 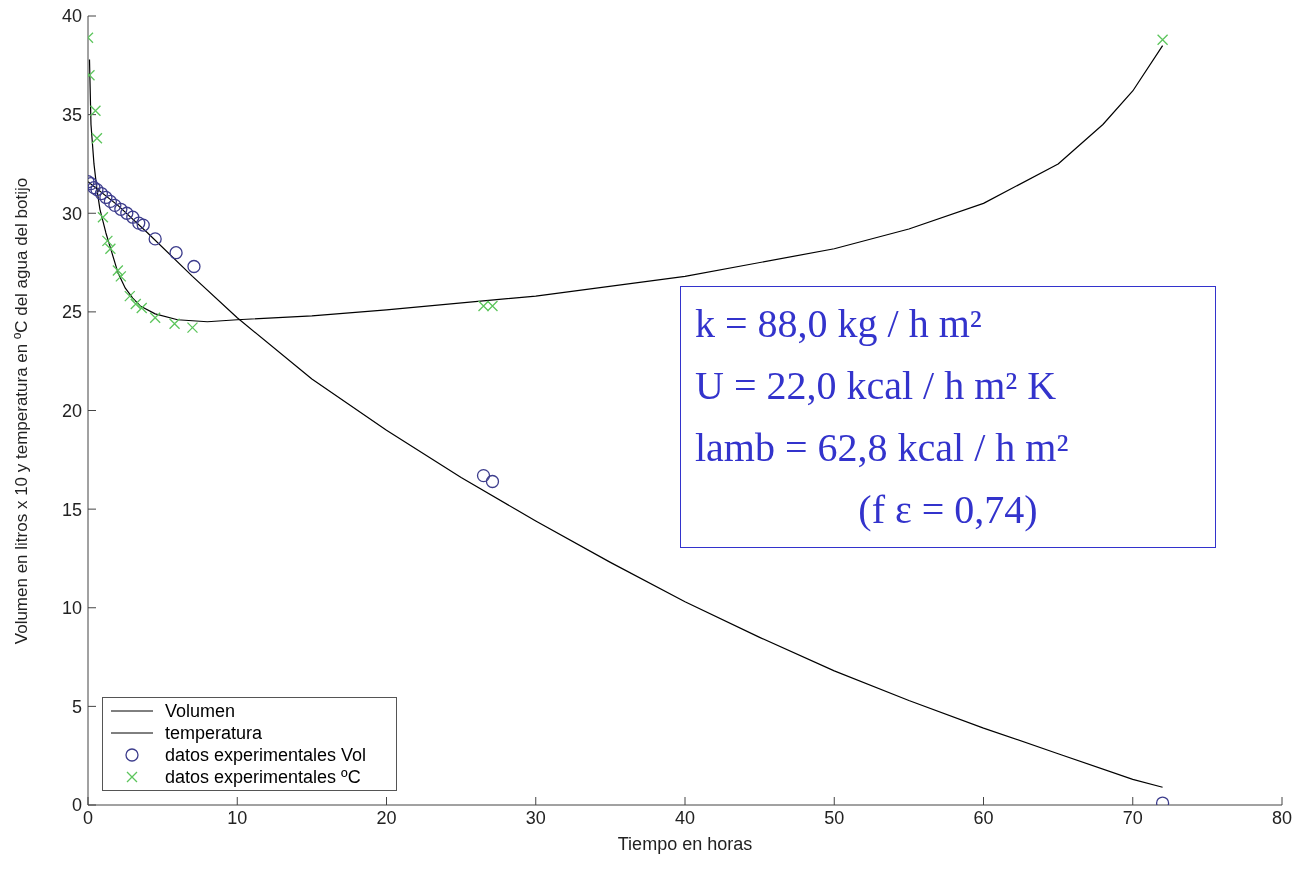 What do you see at coordinates (71, 608) in the screenshot?
I see `y-tick-label: 10` at bounding box center [71, 608].